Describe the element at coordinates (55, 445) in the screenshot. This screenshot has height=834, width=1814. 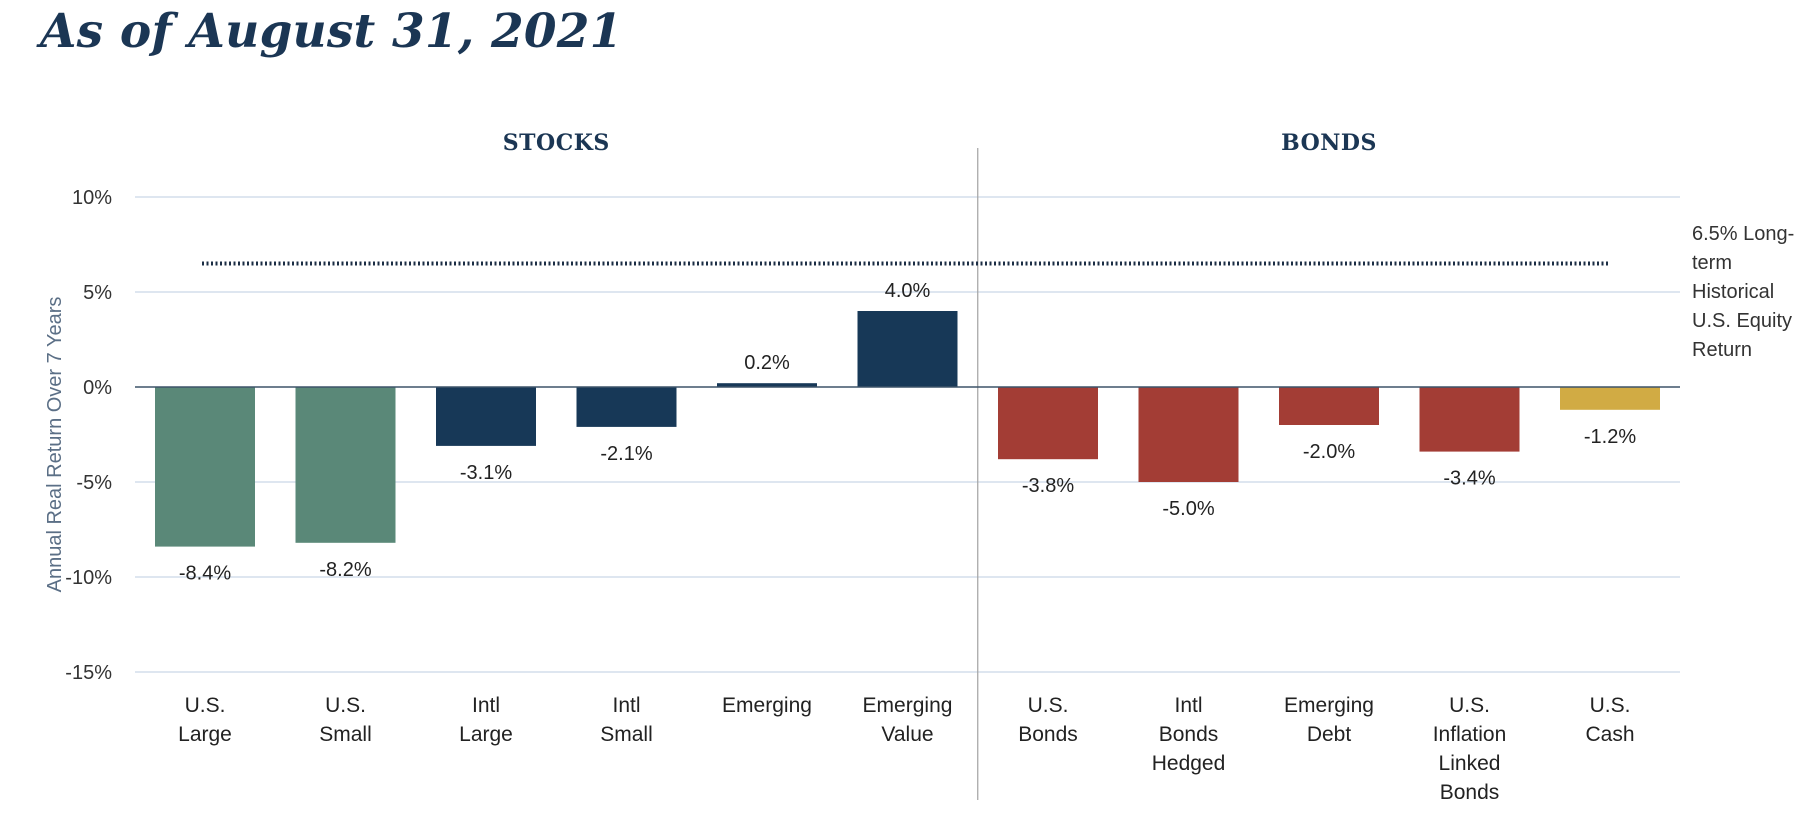
I see `y-axis-title: Annual Real Return Over 7 Years` at that location.